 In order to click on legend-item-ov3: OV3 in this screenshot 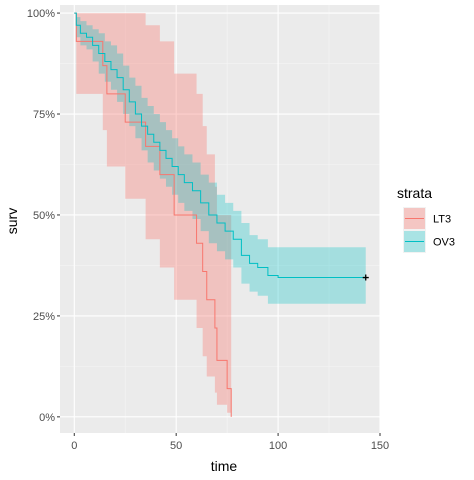, I will do `click(429, 241)`.